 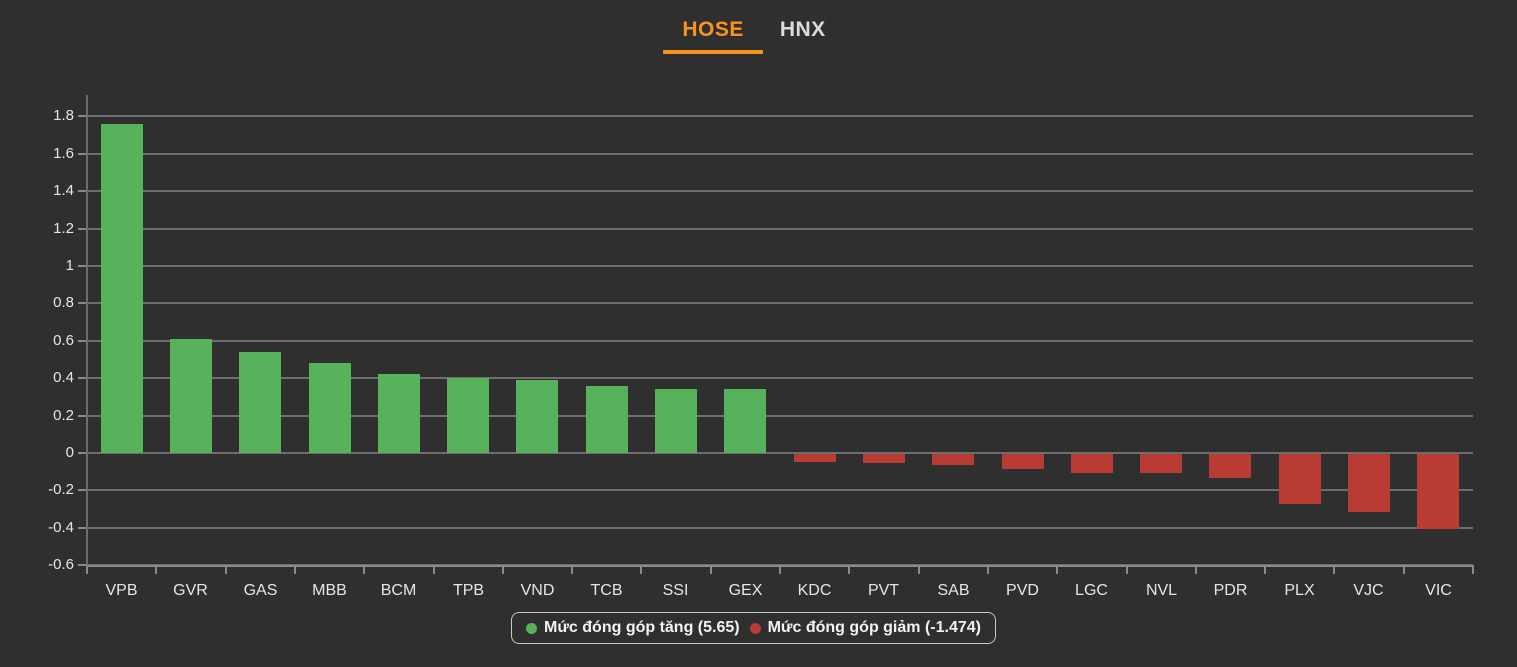 I want to click on legend-decrease-label: Mức đóng góp giảm (-1.474), so click(x=874, y=627).